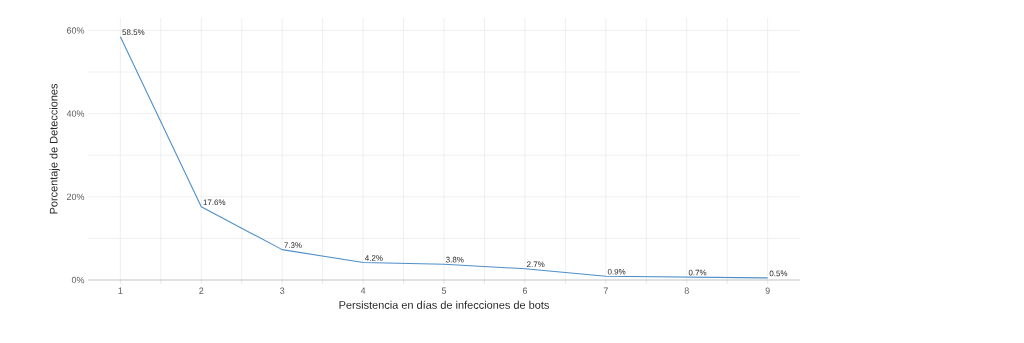  Describe the element at coordinates (444, 304) in the screenshot. I see `x-axis-title: Persistencia en días de infecciones de bots` at that location.